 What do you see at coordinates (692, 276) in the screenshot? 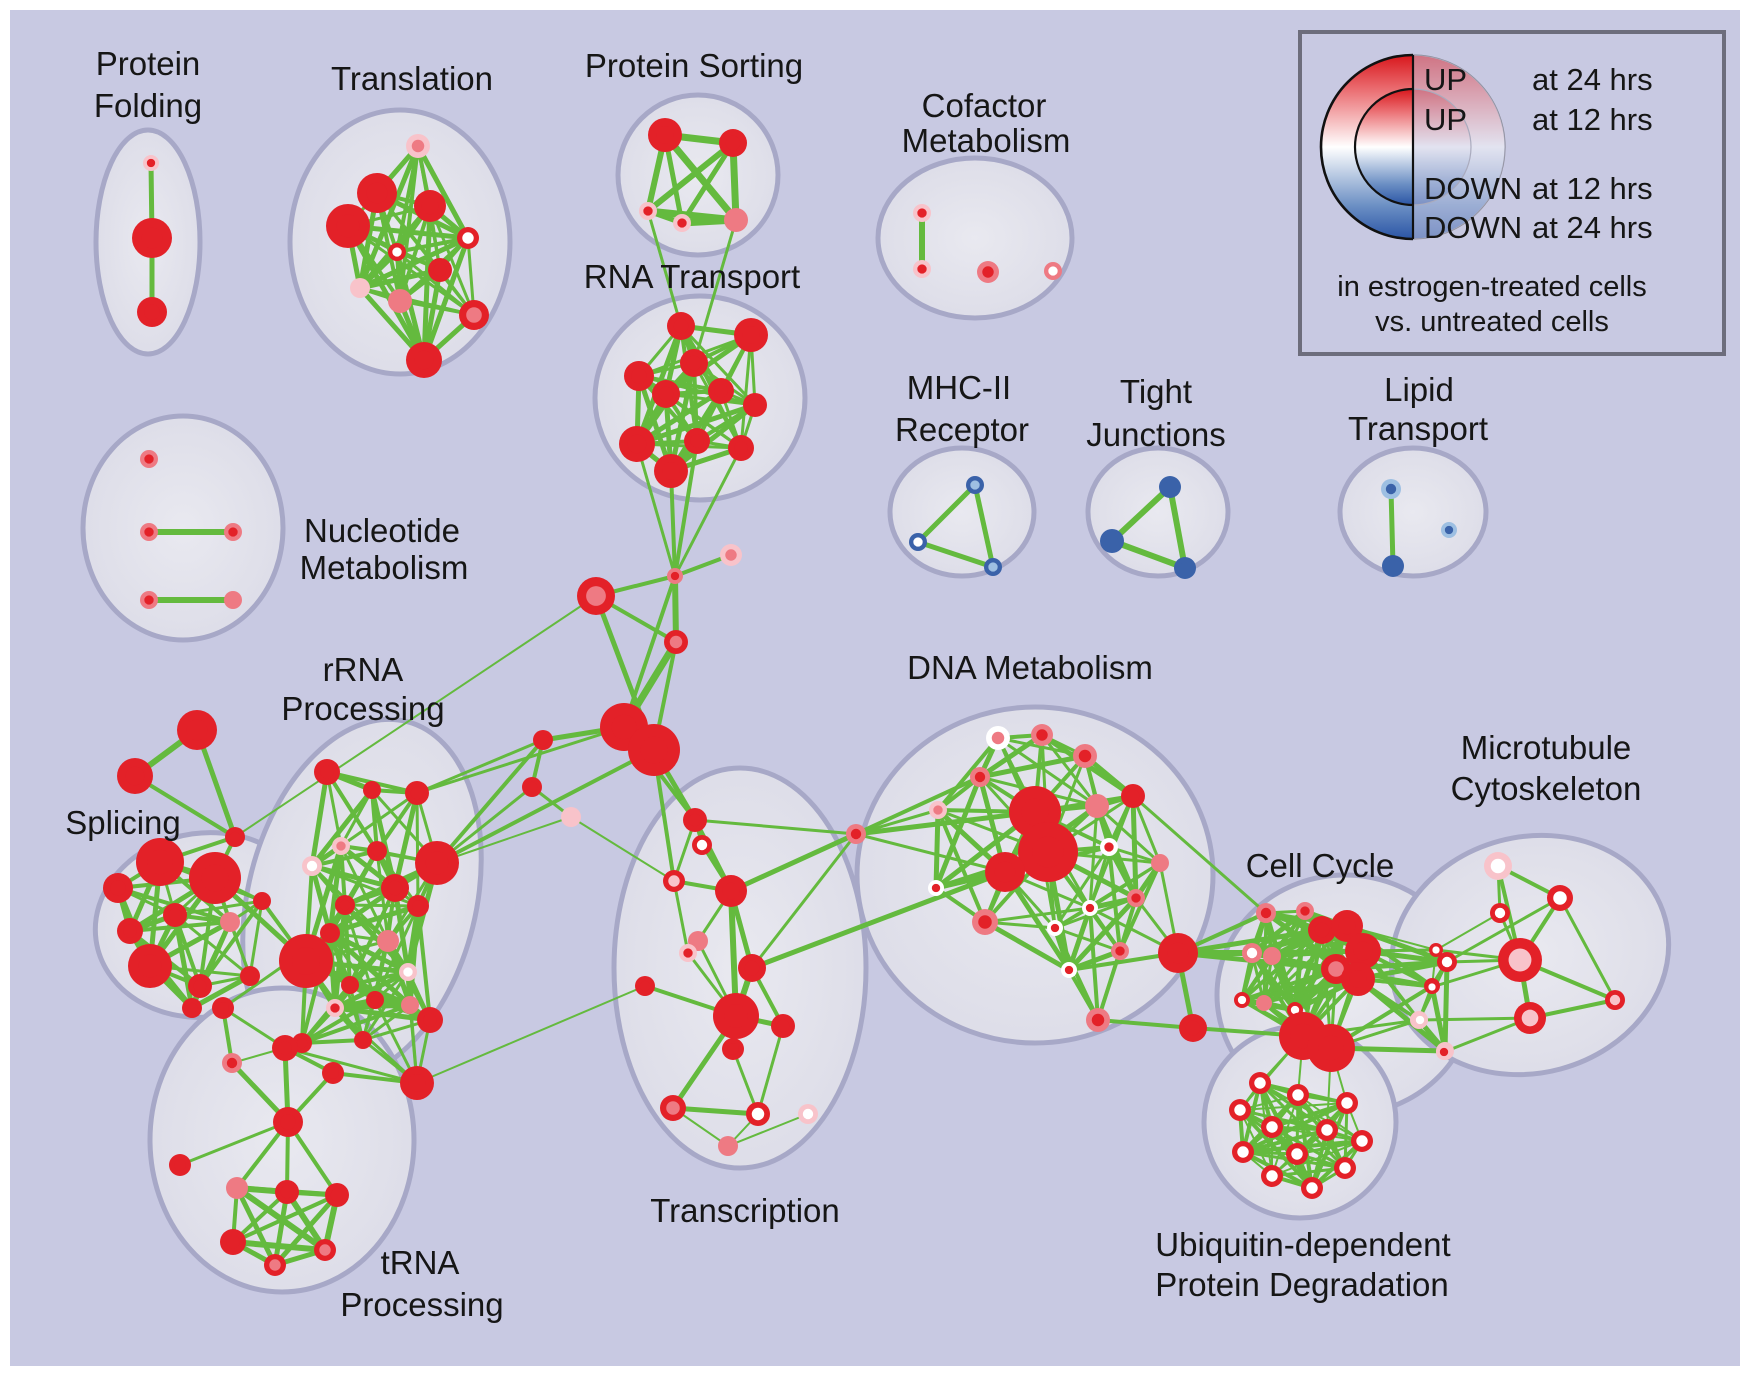
I see `cluster-label-rna-transport: RNA Transport` at bounding box center [692, 276].